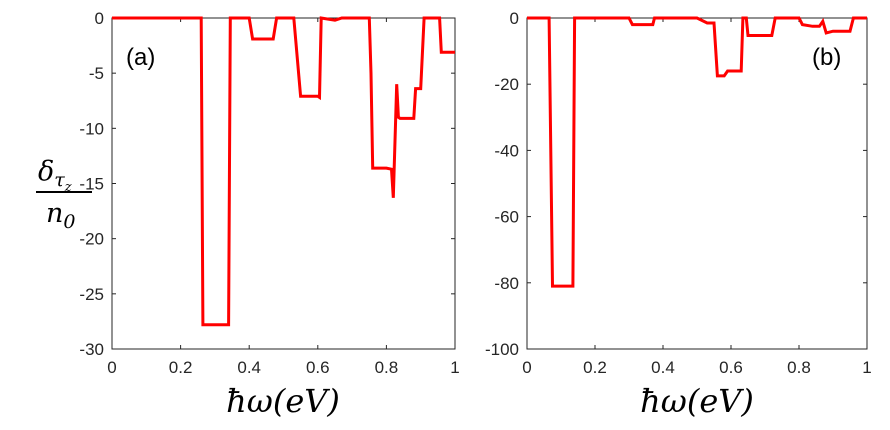  What do you see at coordinates (54, 213) in the screenshot?
I see `y-label-denominator: n` at bounding box center [54, 213].